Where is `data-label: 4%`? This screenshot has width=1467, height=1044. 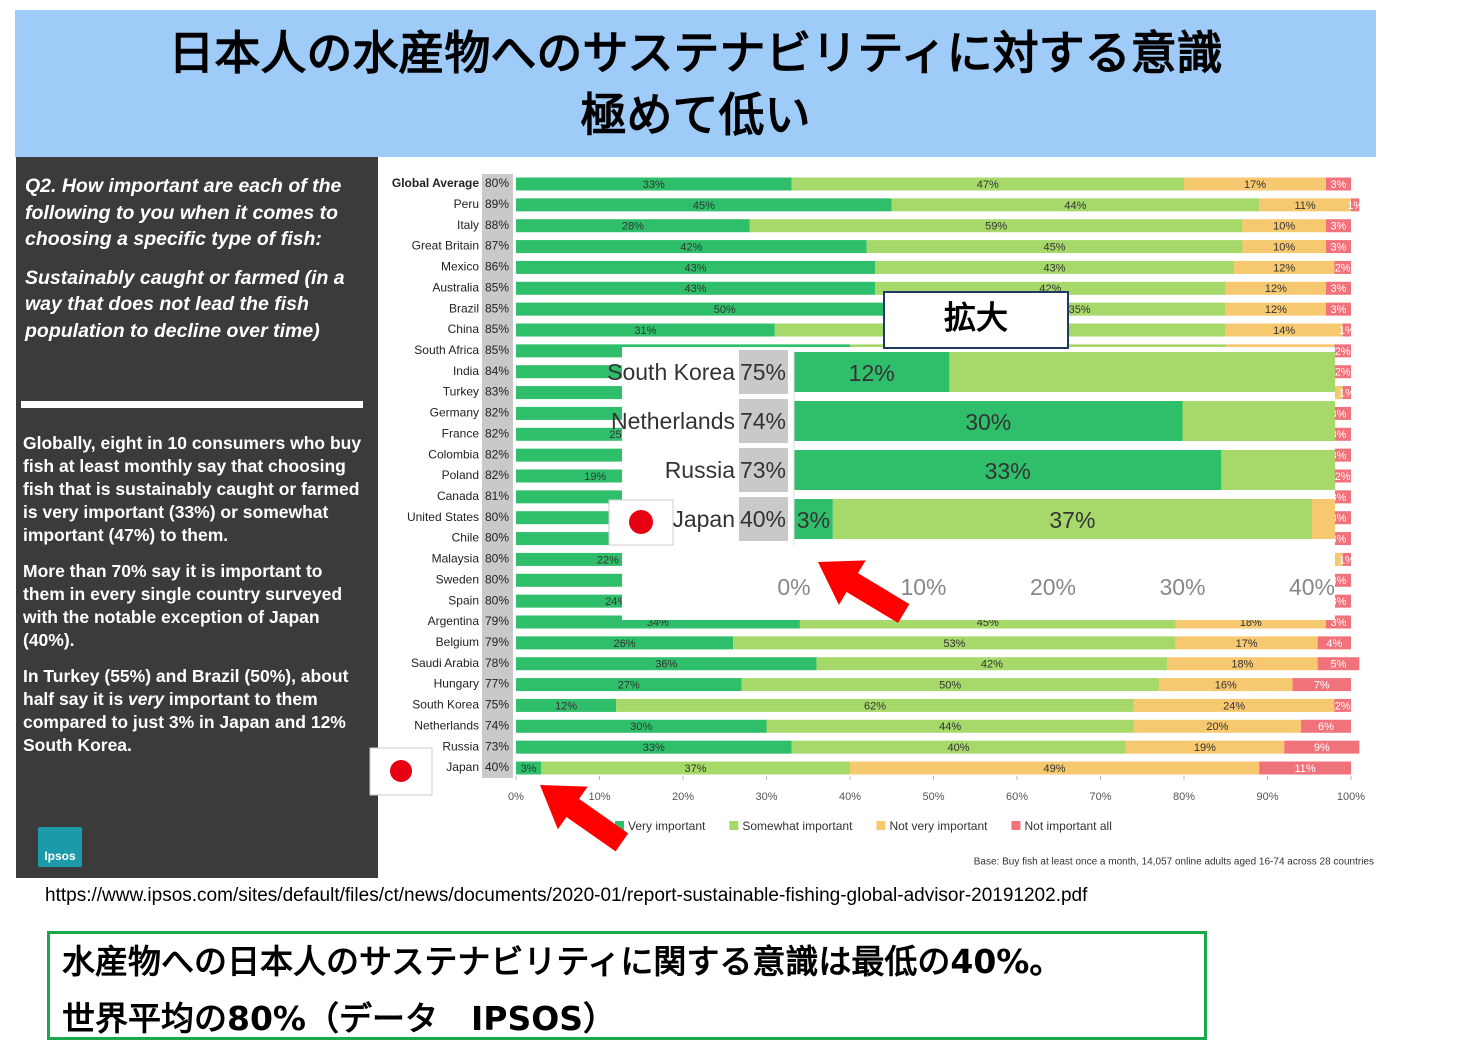 data-label: 4% is located at coordinates (1334, 644).